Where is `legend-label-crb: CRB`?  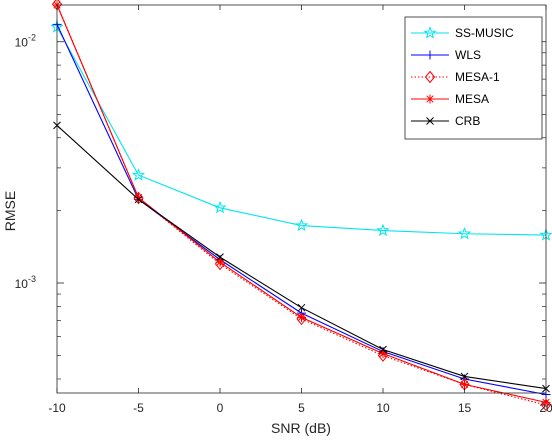
legend-label-crb: CRB is located at coordinates (467, 121).